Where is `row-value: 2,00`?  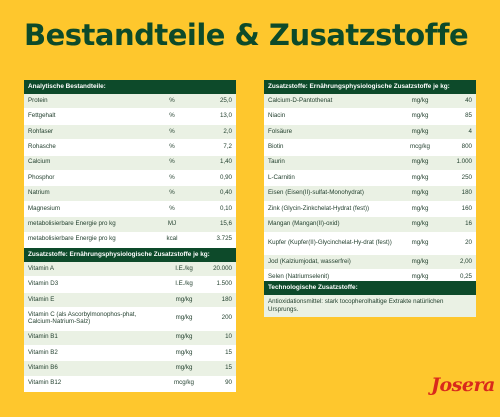 row-value: 2,00 is located at coordinates (465, 261).